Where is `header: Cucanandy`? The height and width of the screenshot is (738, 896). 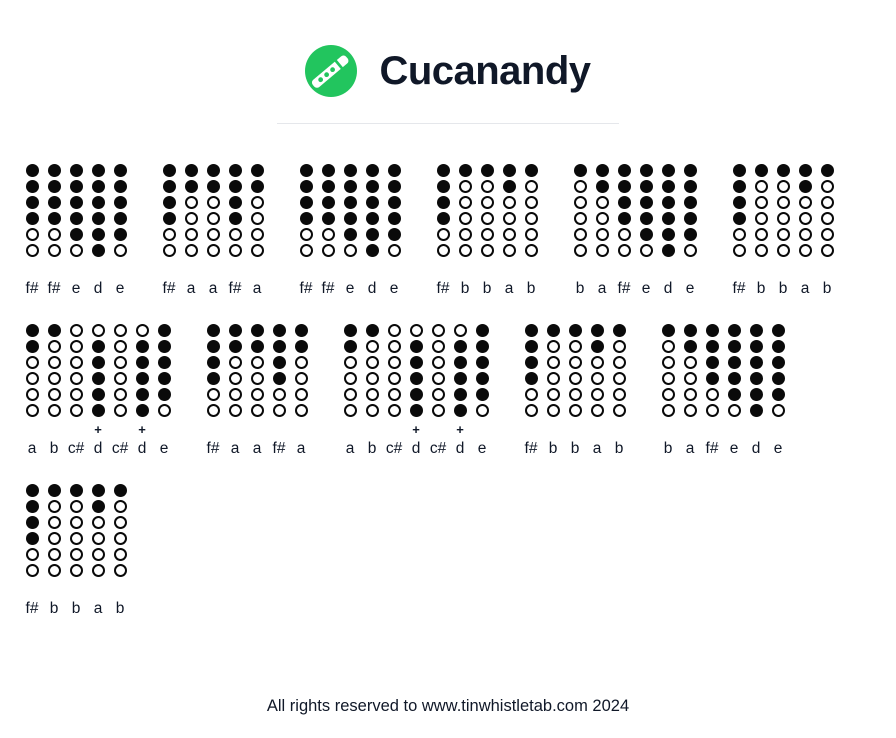 header: Cucanandy is located at coordinates (448, 84).